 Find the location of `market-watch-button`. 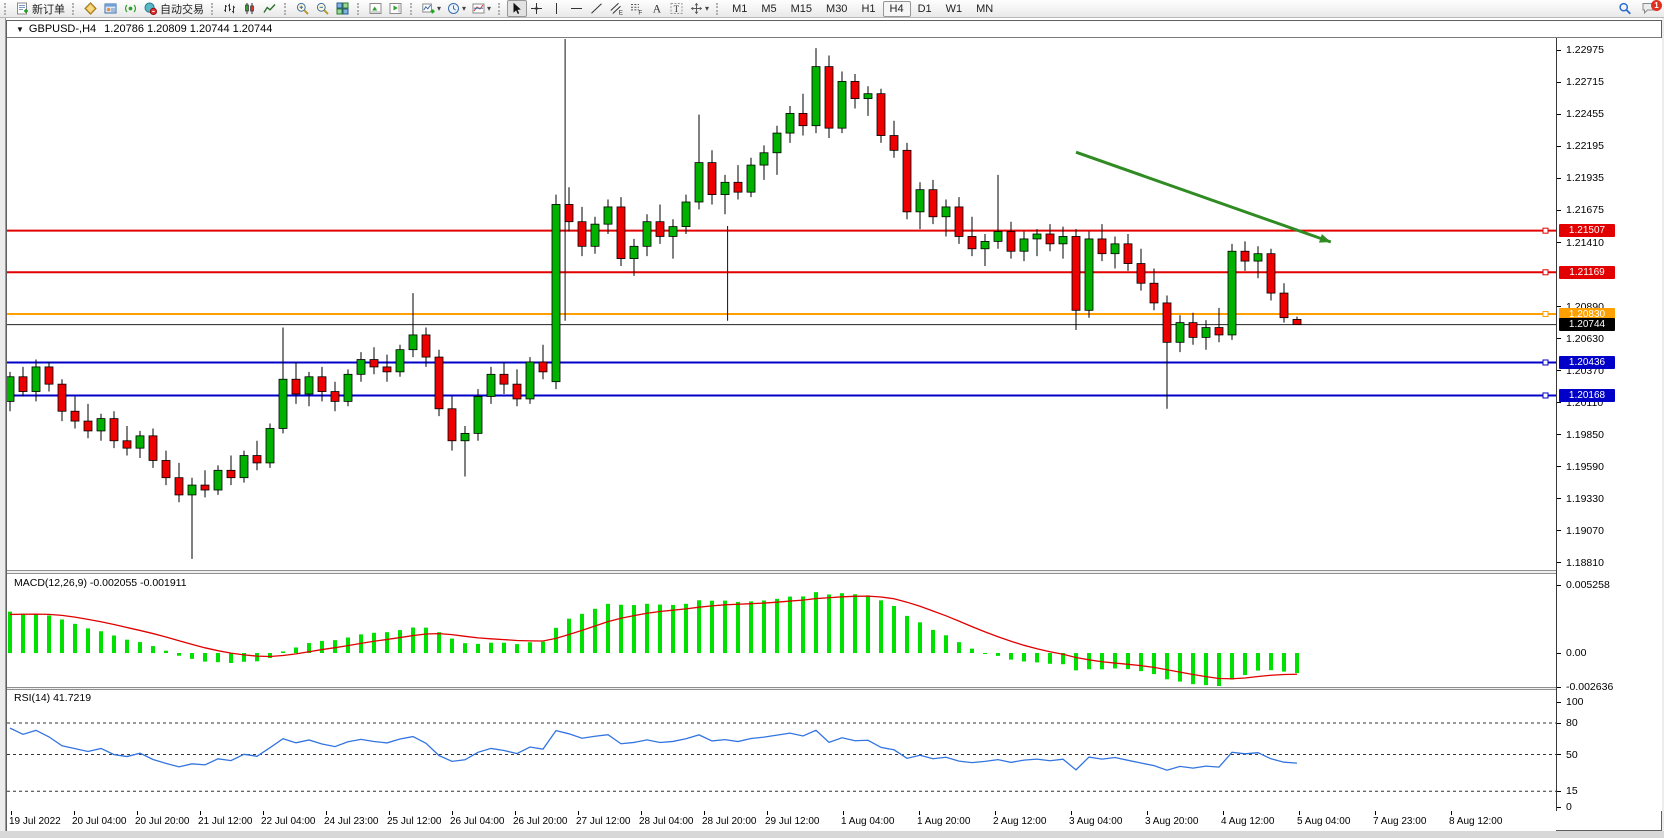

market-watch-button is located at coordinates (91, 8).